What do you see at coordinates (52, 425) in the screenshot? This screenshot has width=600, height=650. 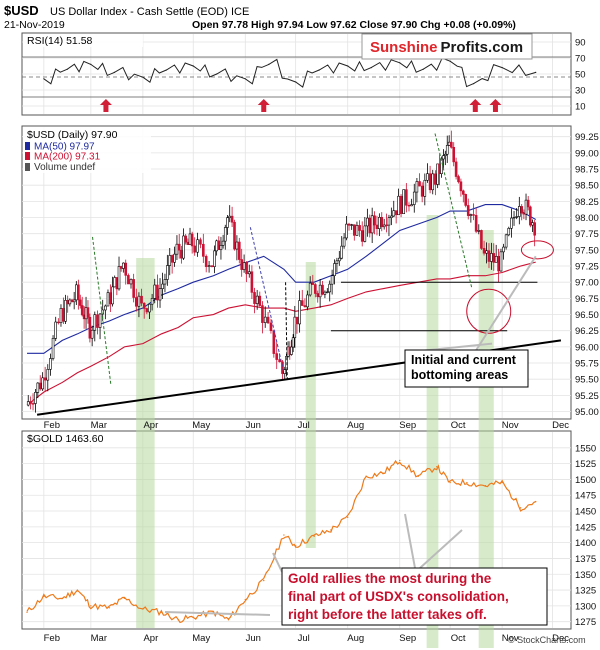 I see `x-tick-feb: Feb` at bounding box center [52, 425].